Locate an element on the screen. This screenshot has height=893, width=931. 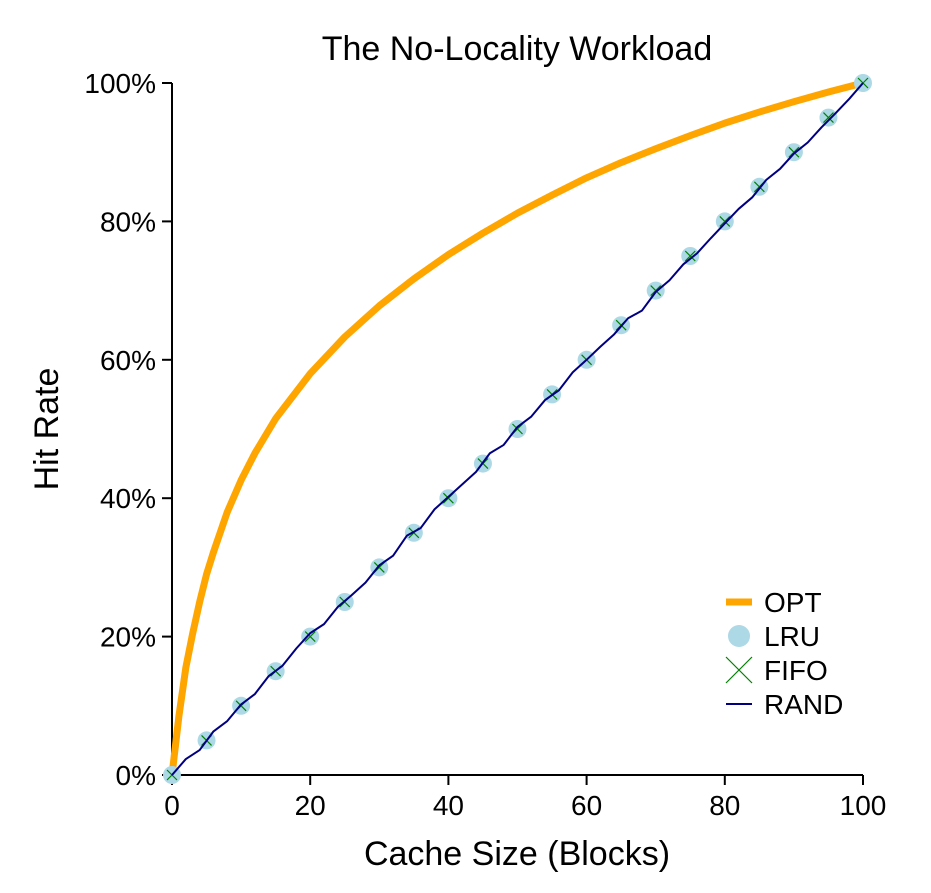
y-tick-label: 0% is located at coordinates (136, 775).